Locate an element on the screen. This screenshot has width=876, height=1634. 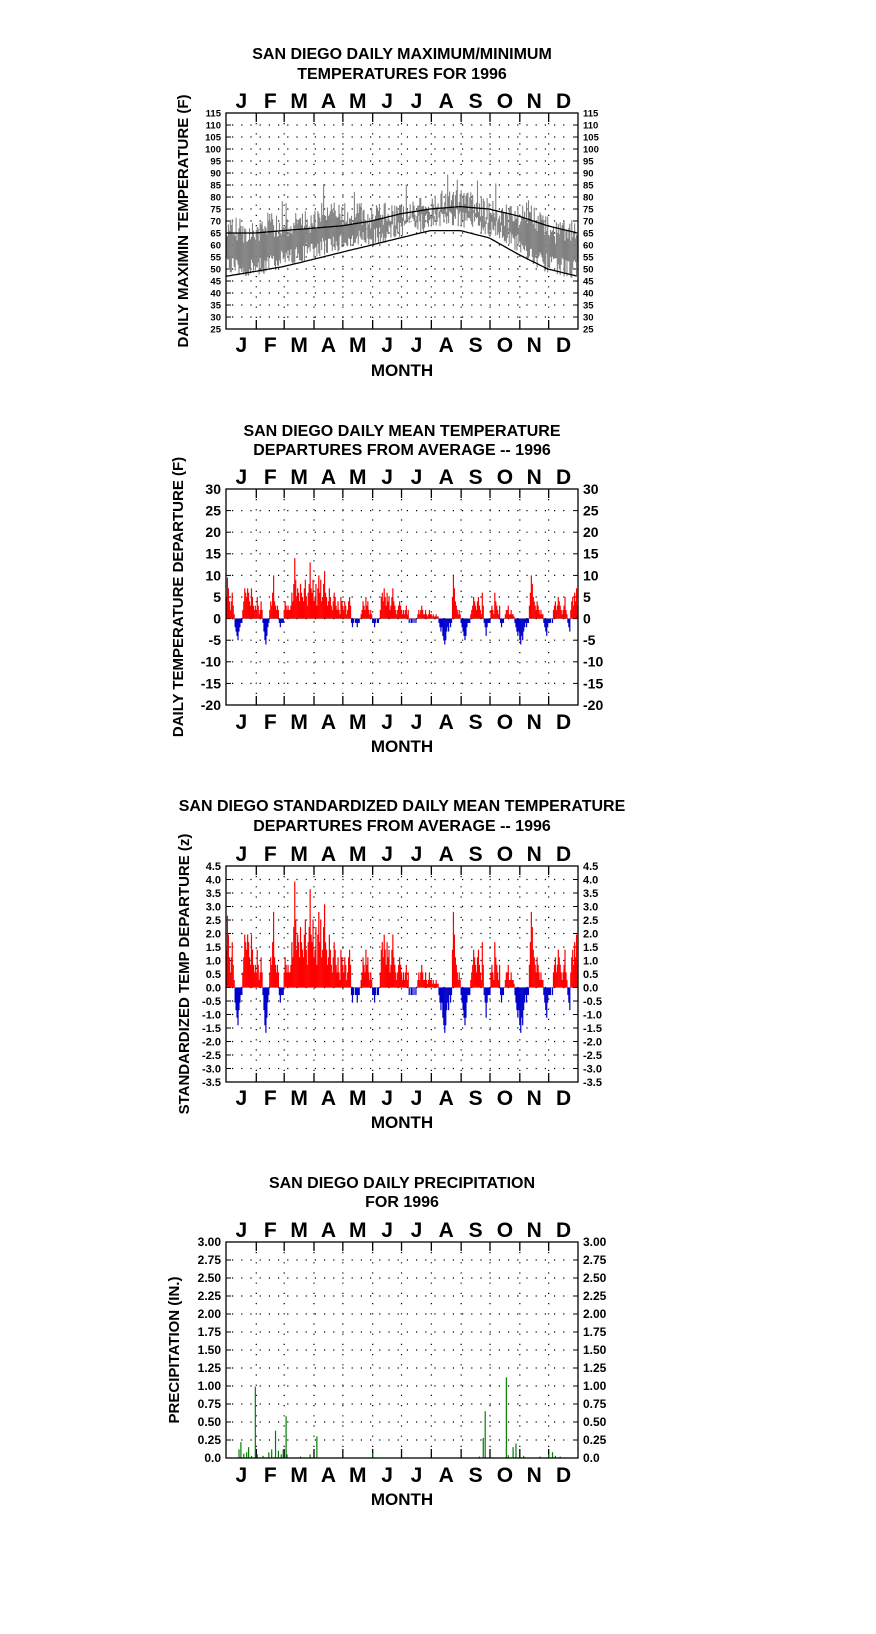
y-tick-label-right: 0.0 is located at coordinates (590, 988).